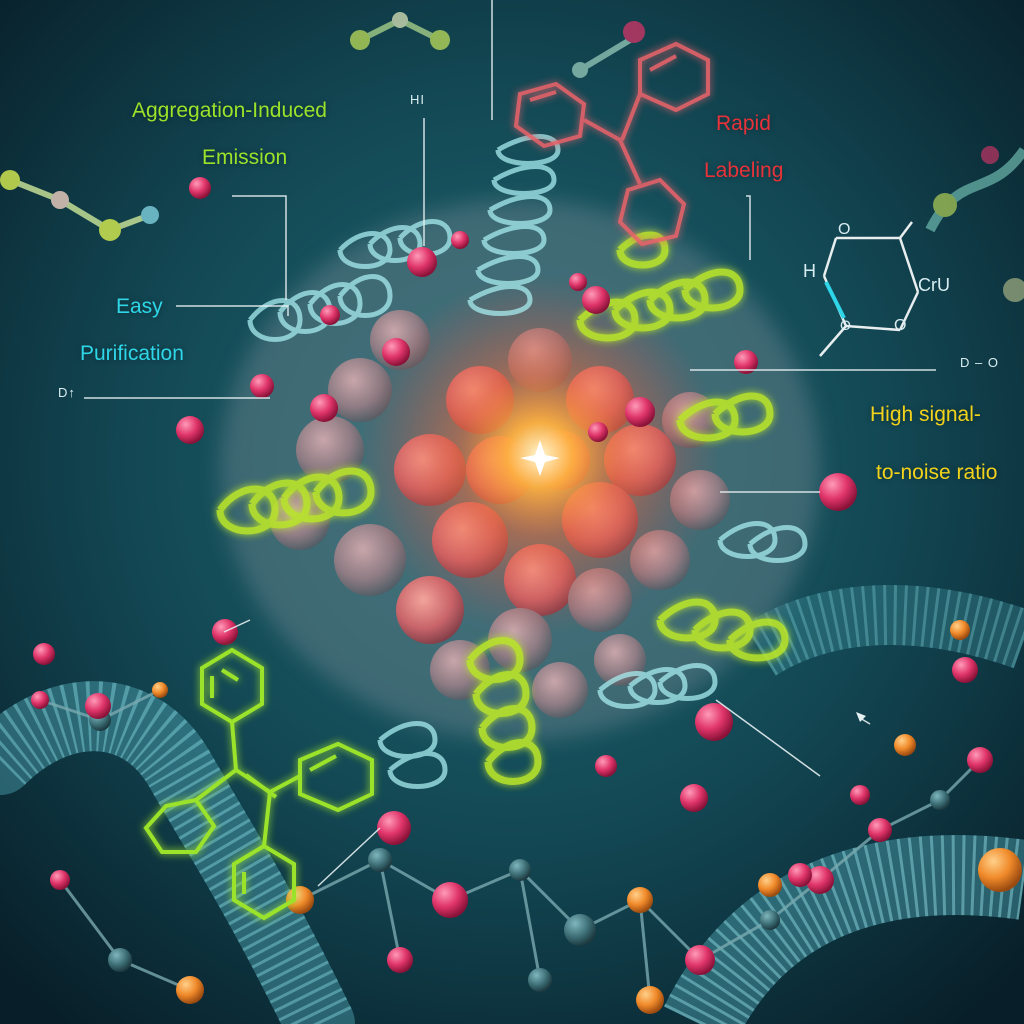  What do you see at coordinates (497, 45) in the screenshot?
I see `molecule-top` at bounding box center [497, 45].